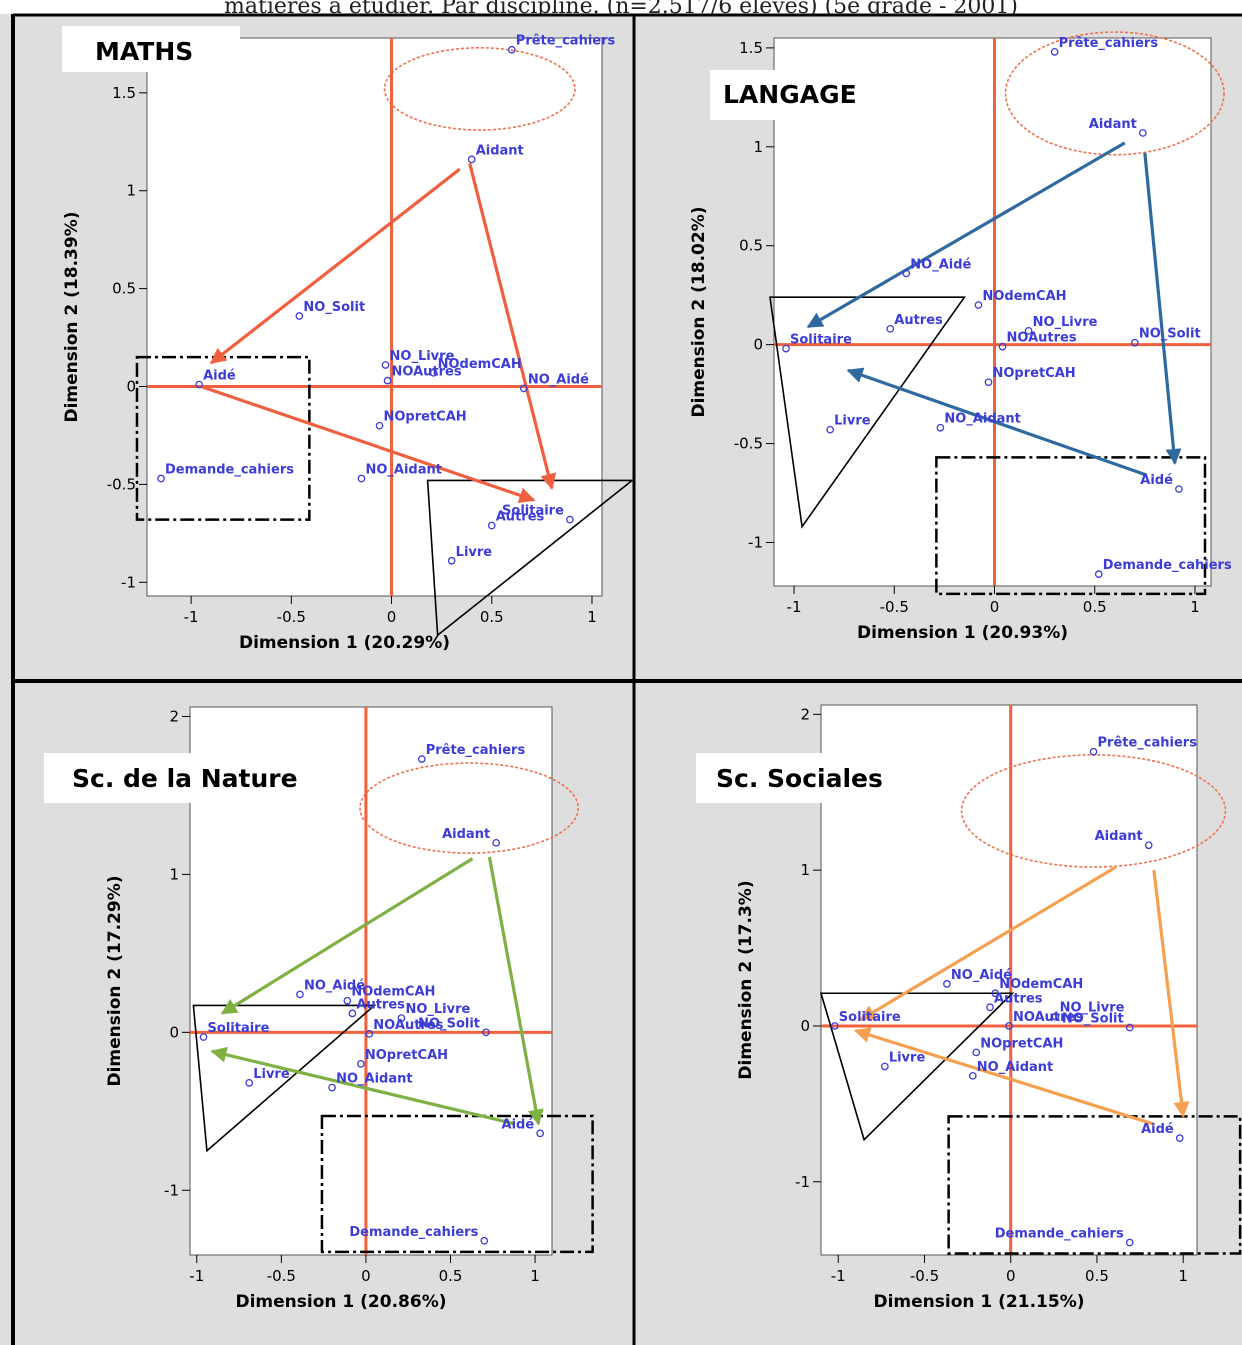 The height and width of the screenshot is (1345, 1242). I want to click on panel-title-box: LANGAGE, so click(805, 95).